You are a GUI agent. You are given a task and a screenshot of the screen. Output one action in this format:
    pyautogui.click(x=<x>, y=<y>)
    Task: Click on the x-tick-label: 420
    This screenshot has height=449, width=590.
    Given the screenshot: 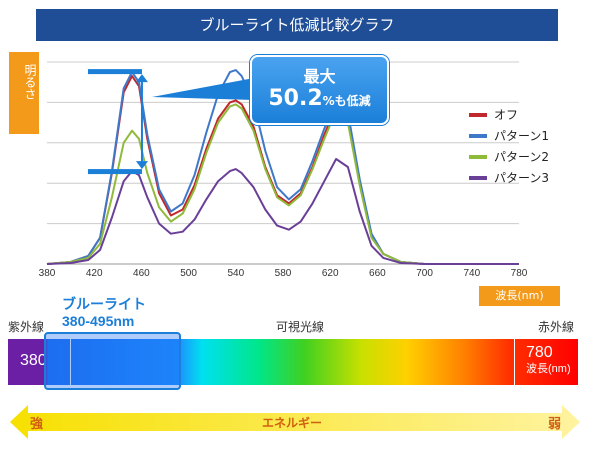 What is the action you would take?
    pyautogui.click(x=94, y=273)
    